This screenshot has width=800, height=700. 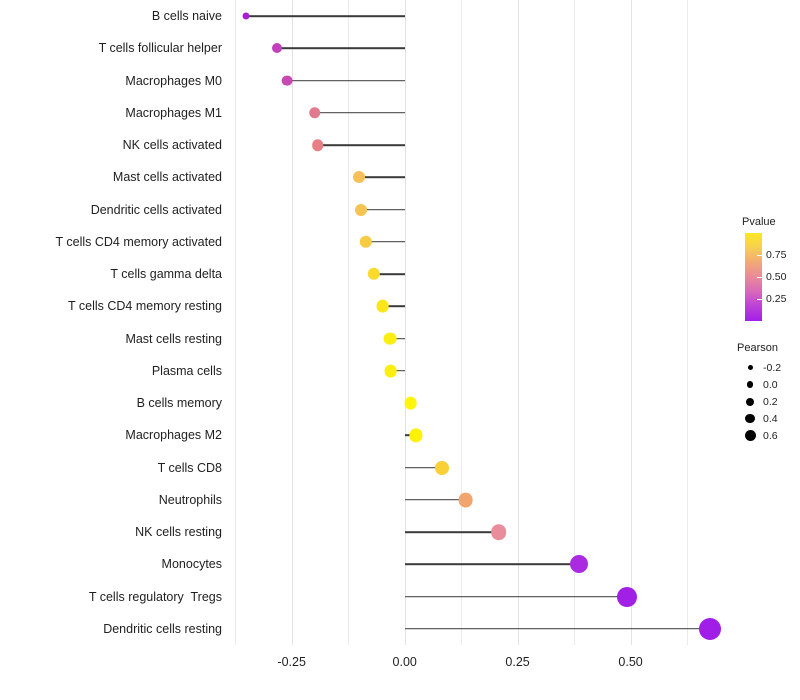 I want to click on y-axis-tick-label: Dendritic cells resting, so click(x=162, y=628).